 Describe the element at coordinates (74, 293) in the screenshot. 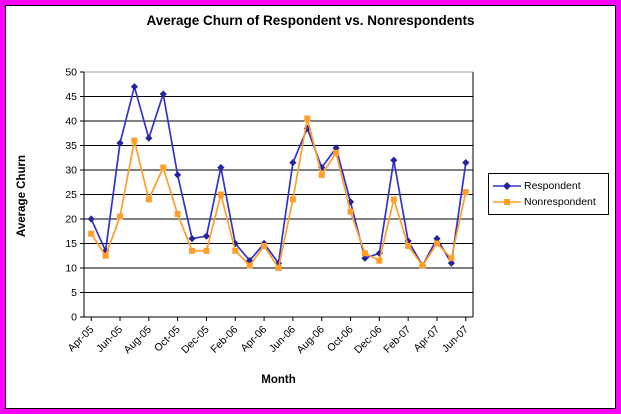

I see `y-tick-label: 5` at that location.